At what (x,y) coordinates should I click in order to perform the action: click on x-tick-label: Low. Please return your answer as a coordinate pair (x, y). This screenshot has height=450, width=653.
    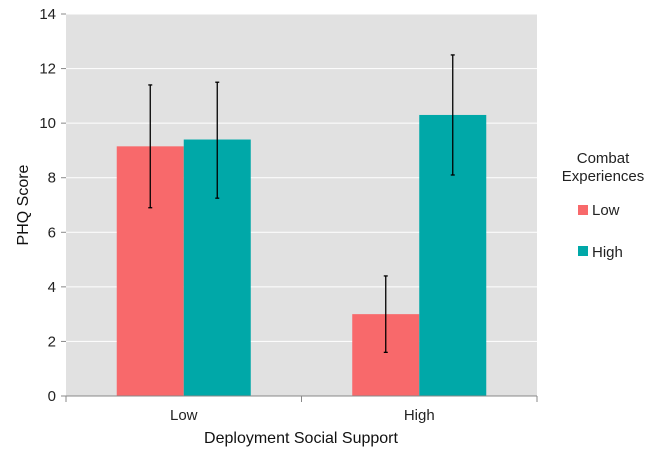
    Looking at the image, I should click on (184, 415).